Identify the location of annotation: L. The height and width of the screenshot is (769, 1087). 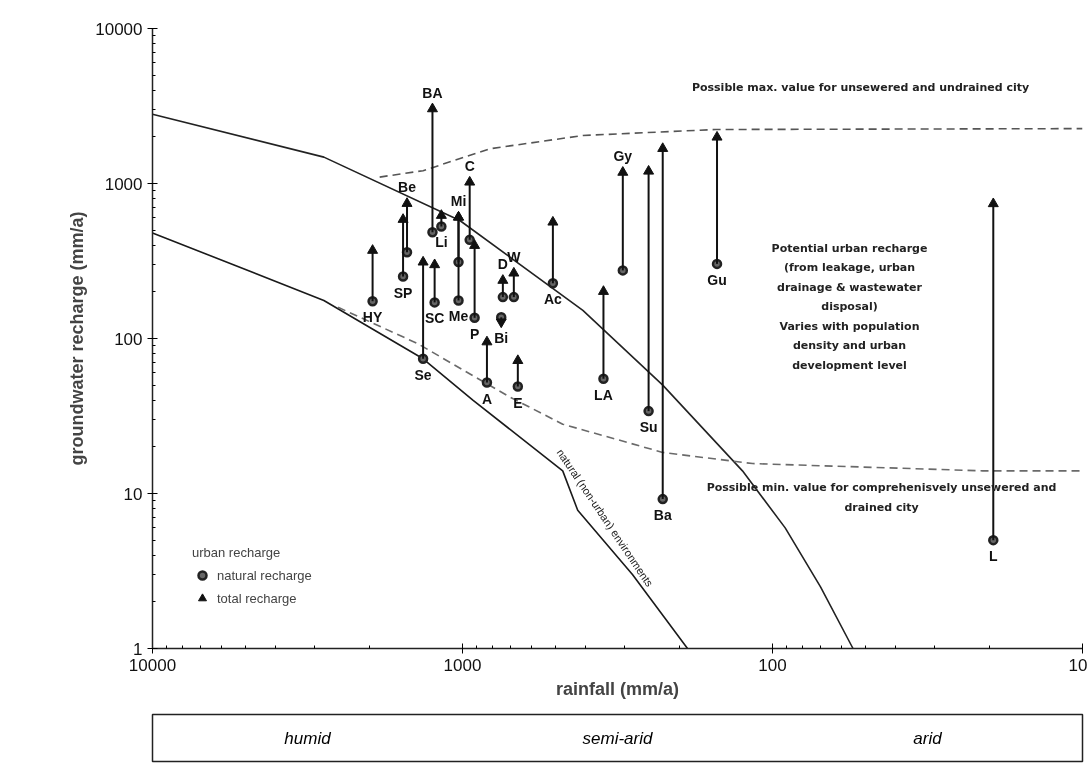
(994, 556).